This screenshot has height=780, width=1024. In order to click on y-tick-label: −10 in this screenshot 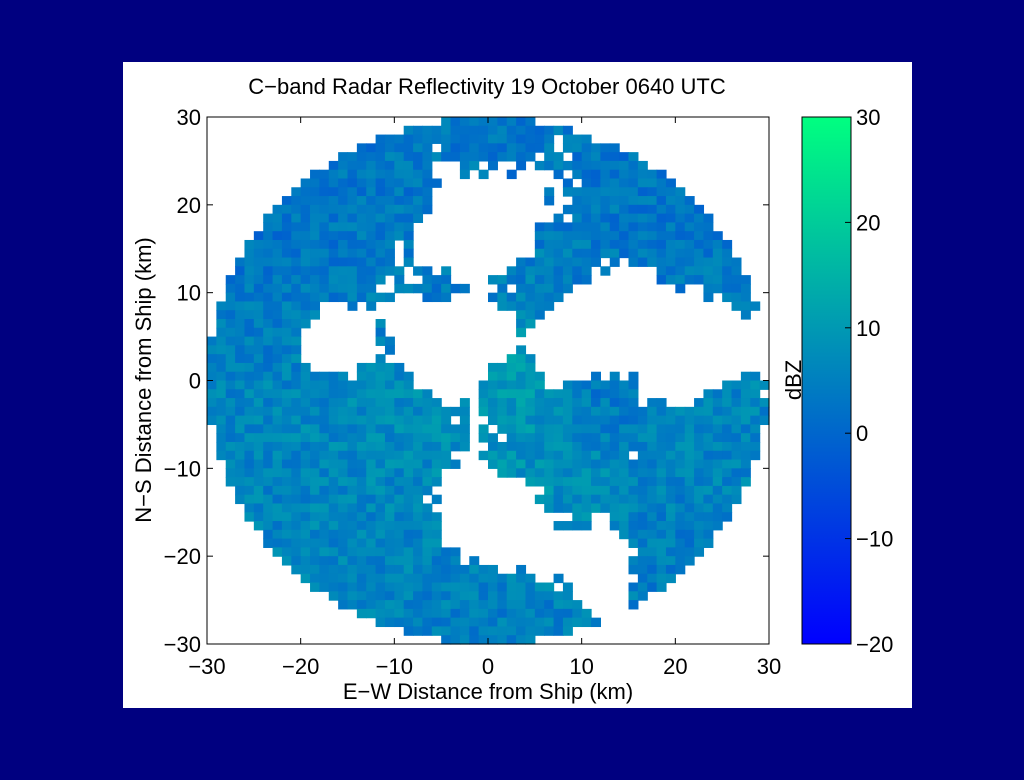, I will do `click(182, 468)`.